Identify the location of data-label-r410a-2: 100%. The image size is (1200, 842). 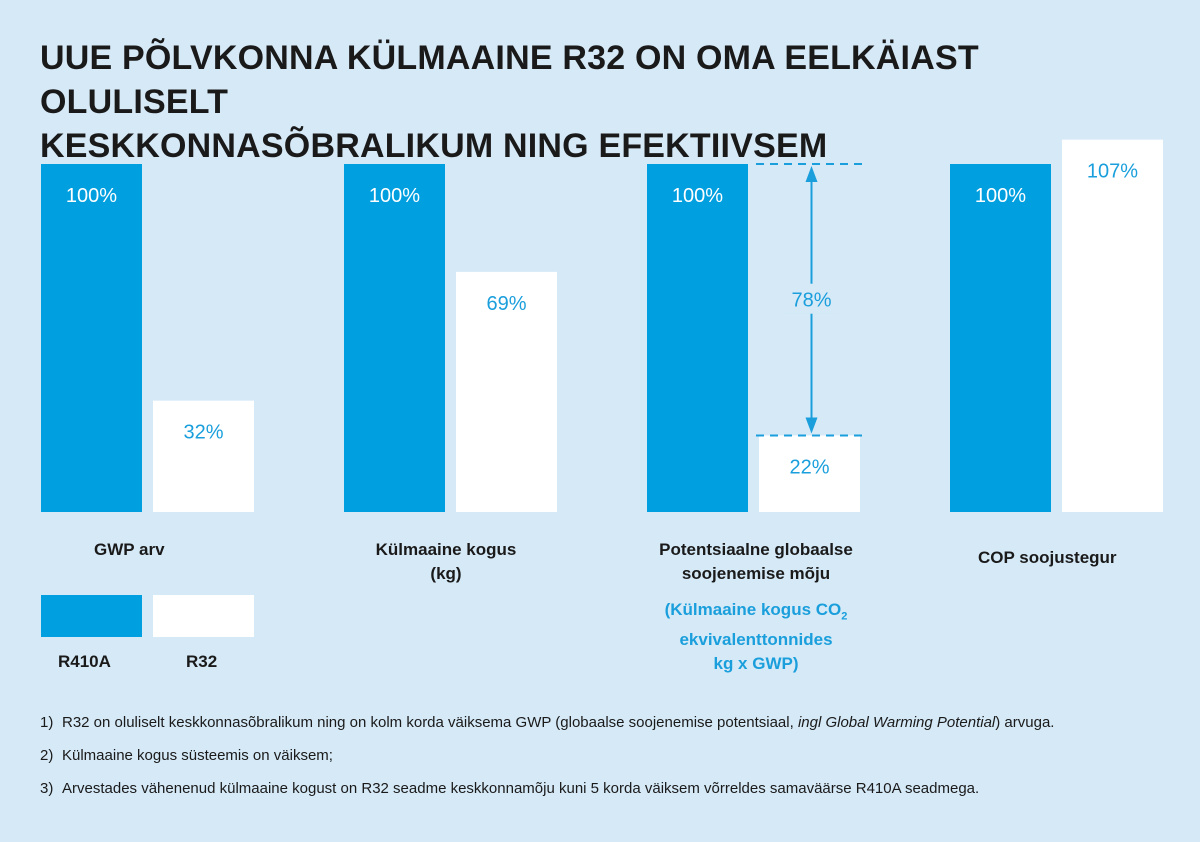
(697, 196).